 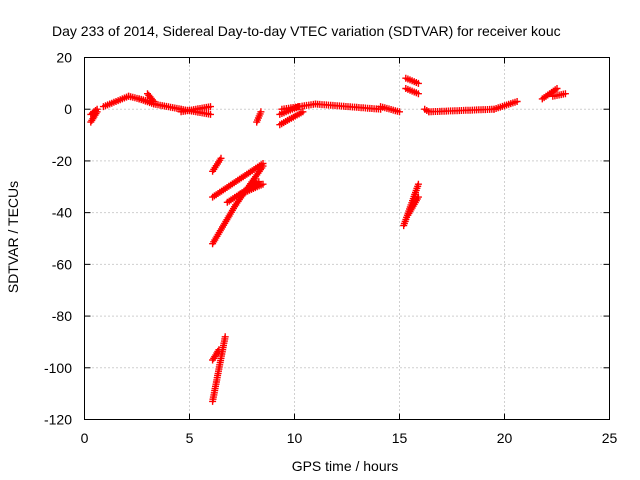 I want to click on x-tick-label: 5, so click(x=190, y=438).